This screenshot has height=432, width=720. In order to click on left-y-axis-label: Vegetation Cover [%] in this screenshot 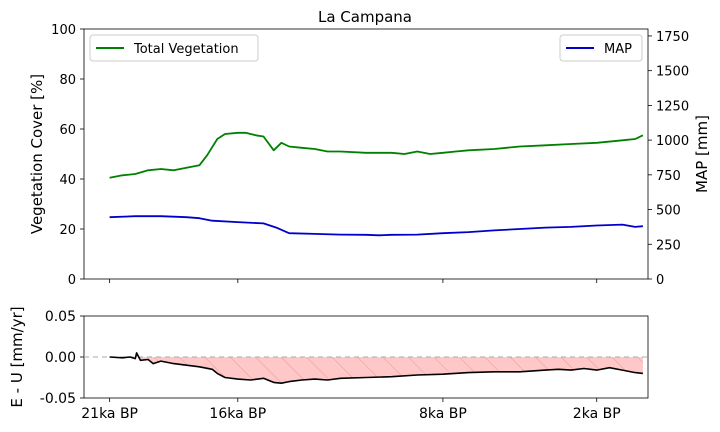, I will do `click(37, 154)`.